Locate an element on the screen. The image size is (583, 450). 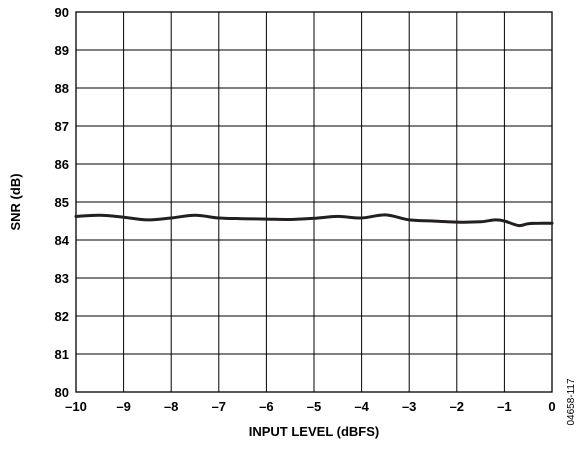
x-tick-label: –10 is located at coordinates (76, 406).